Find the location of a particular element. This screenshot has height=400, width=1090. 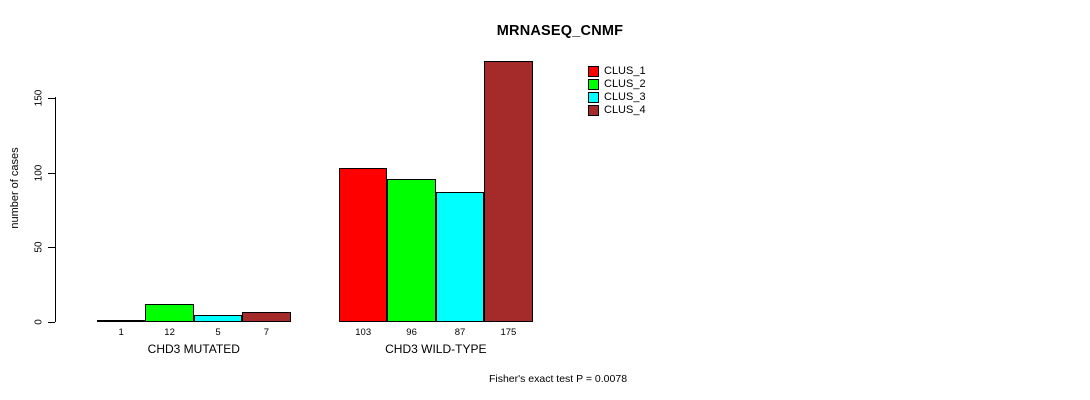

y-axis-tick-label: 150 is located at coordinates (39, 98).